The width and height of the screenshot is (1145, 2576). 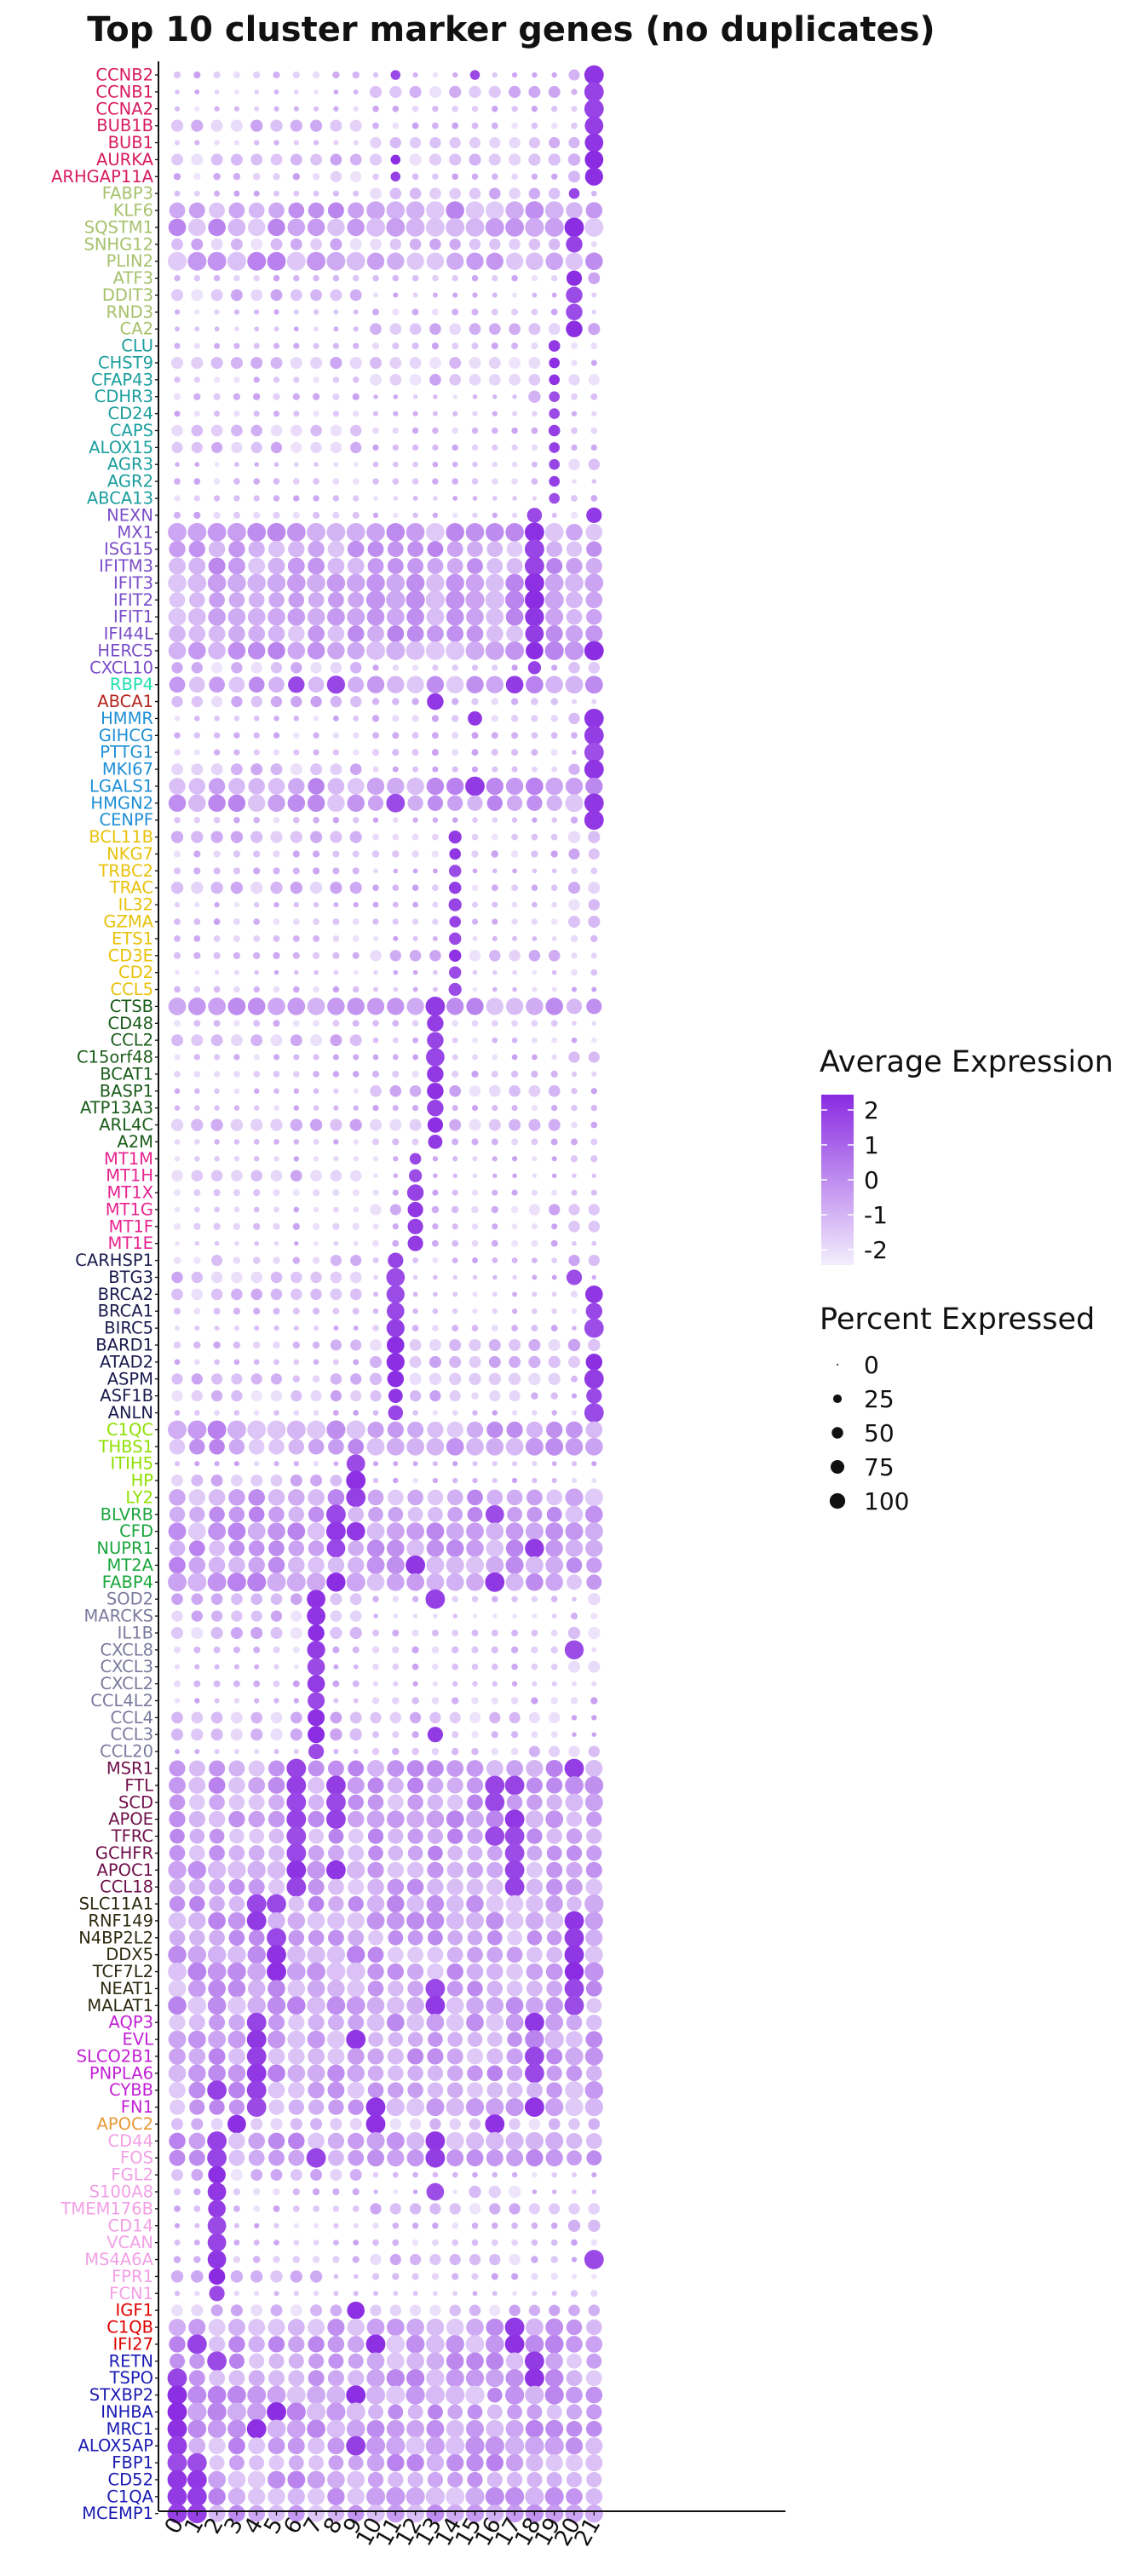 I want to click on gene-label: CCL5, so click(x=131, y=990).